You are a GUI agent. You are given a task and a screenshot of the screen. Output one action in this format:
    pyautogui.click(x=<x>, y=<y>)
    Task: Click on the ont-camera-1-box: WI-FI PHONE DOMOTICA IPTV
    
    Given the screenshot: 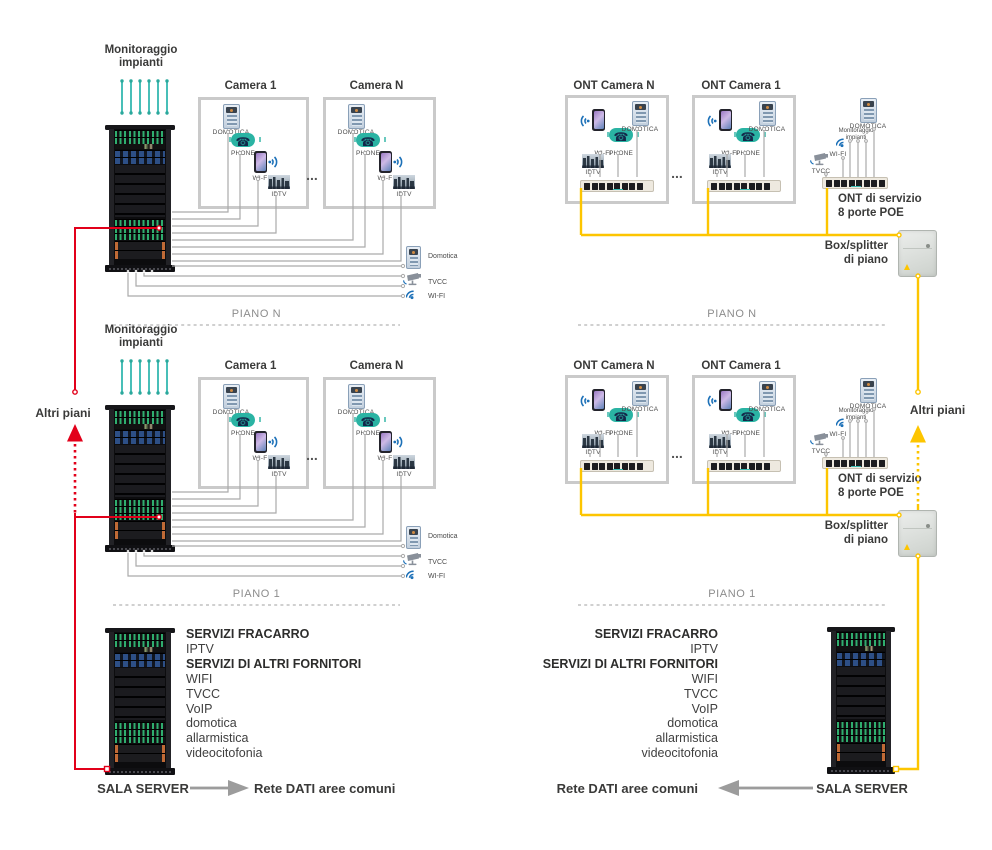 What is the action you would take?
    pyautogui.click(x=744, y=149)
    